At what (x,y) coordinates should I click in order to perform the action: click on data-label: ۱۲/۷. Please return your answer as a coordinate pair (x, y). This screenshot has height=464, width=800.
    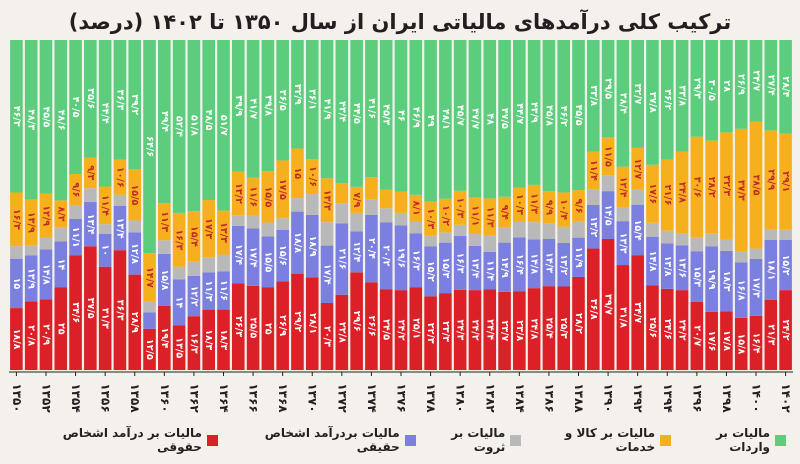
    Looking at the image, I should click on (637, 168).